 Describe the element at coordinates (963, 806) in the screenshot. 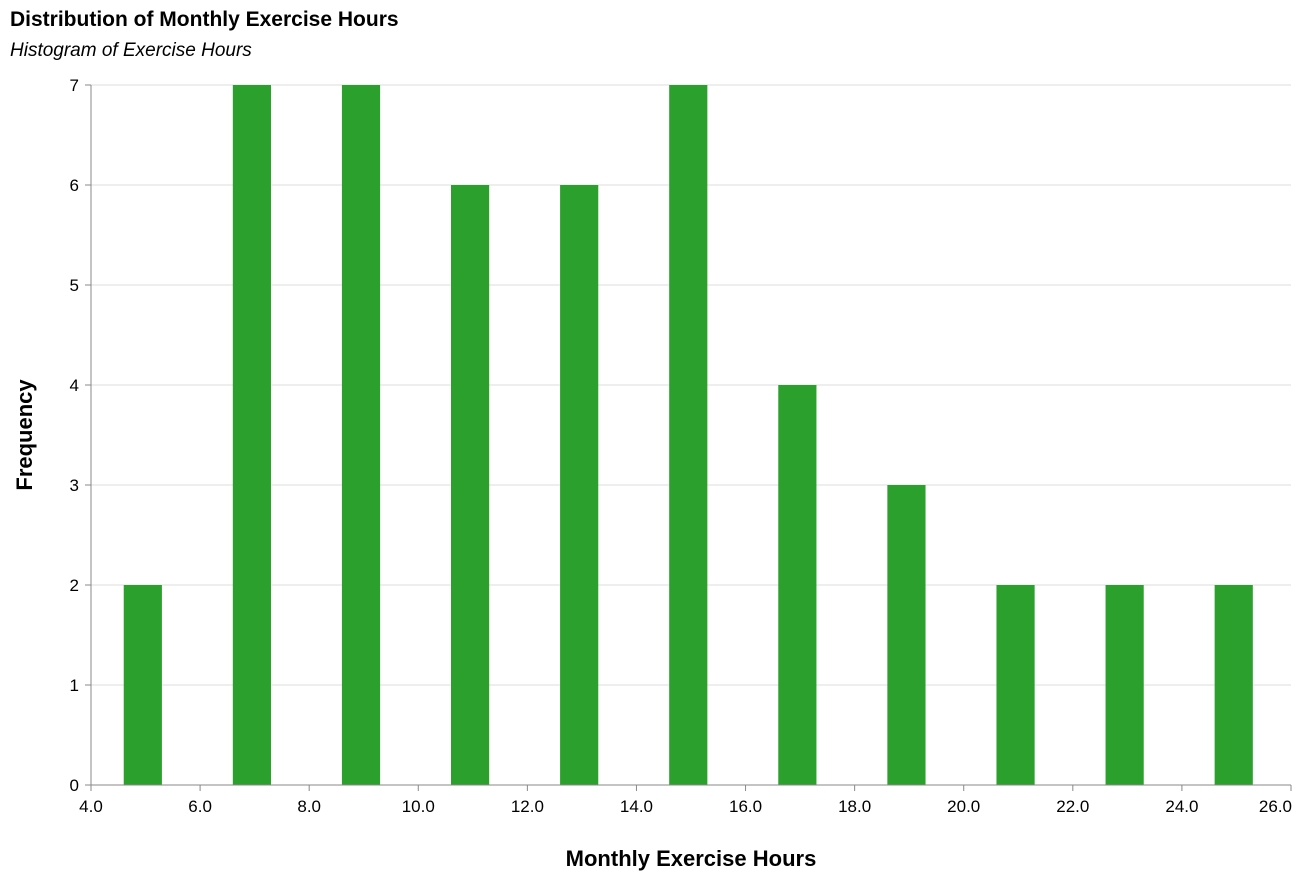

I see `x-tick-label: 20.0` at that location.